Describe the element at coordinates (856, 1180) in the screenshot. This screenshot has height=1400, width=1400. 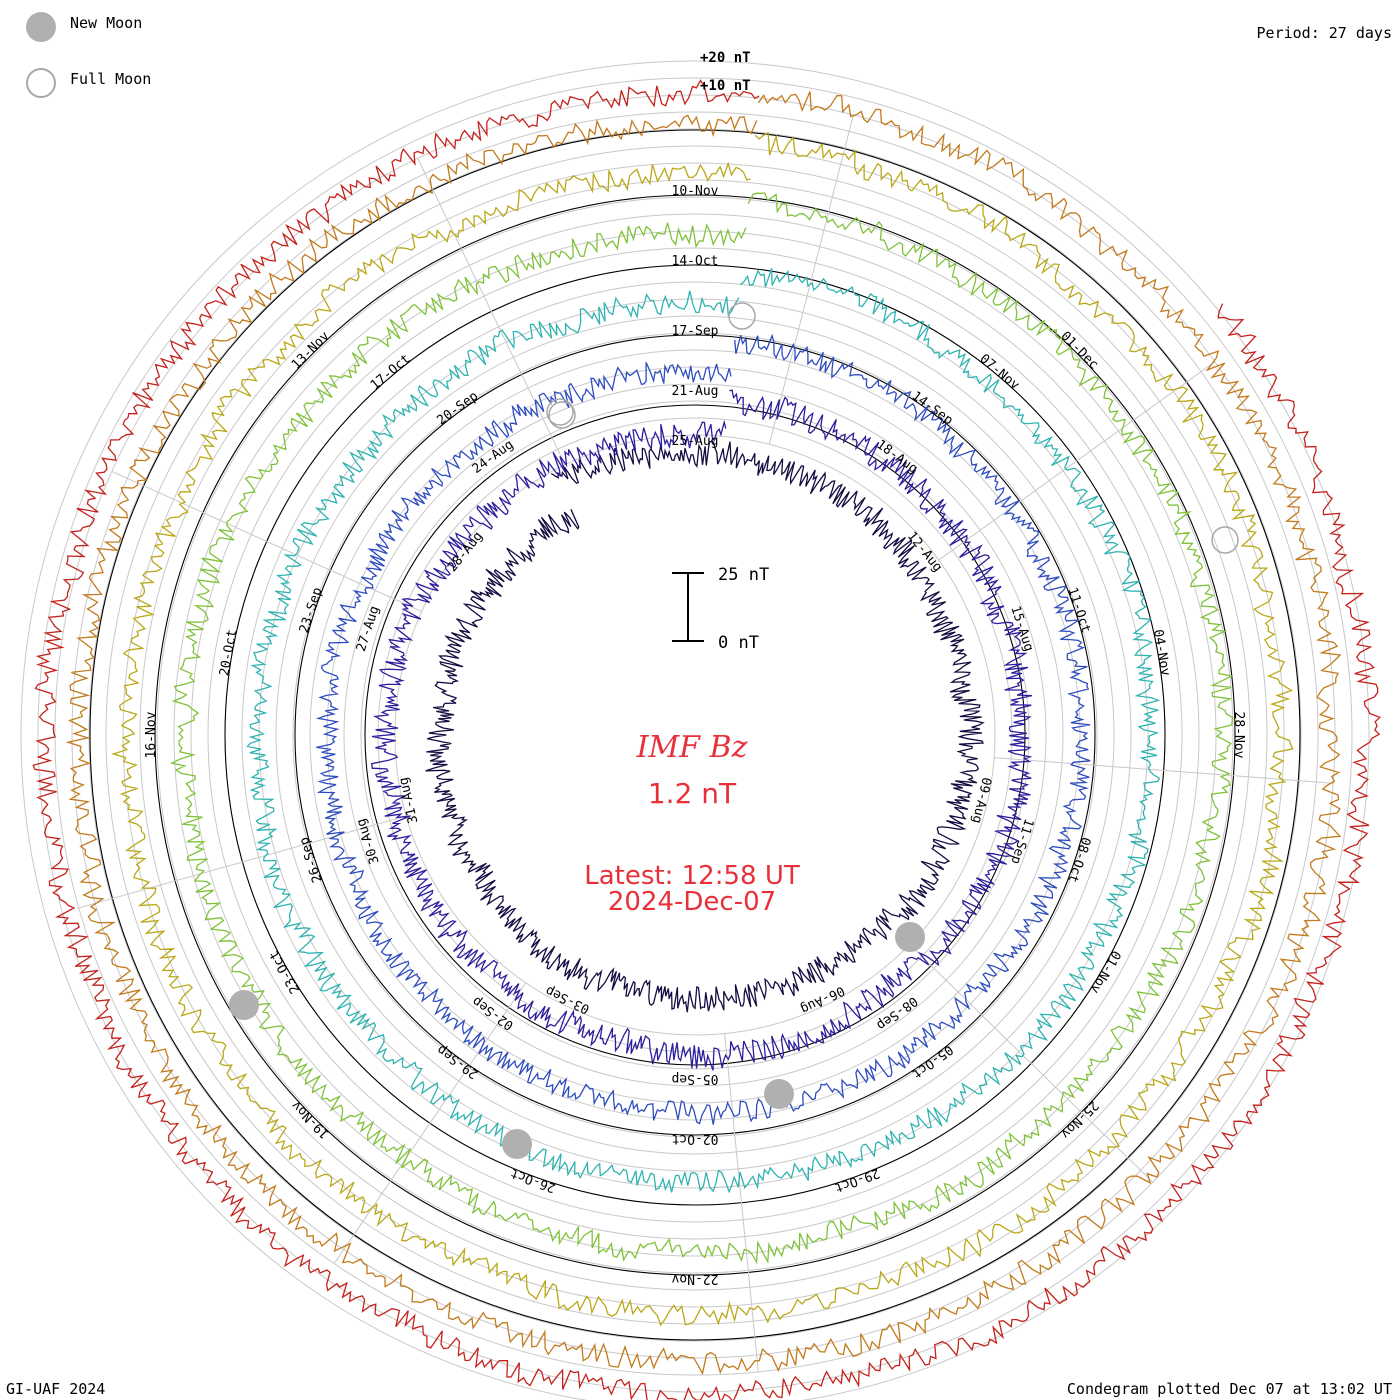
I see `date-label: 29-Oct` at that location.